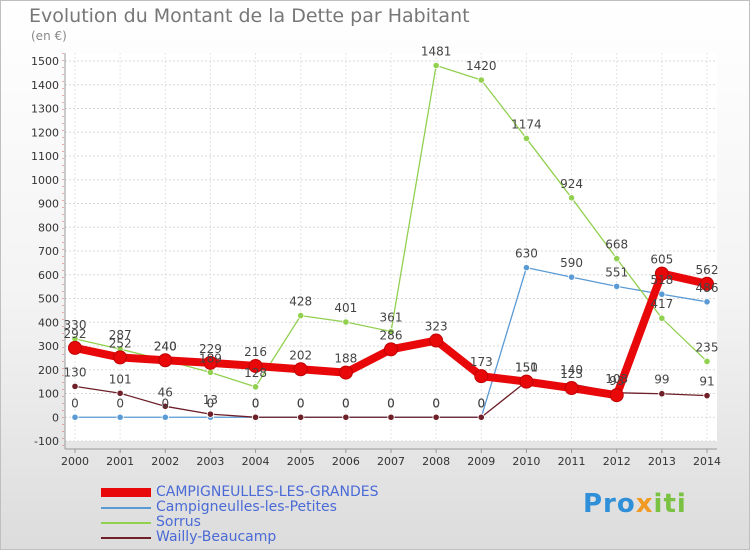 The width and height of the screenshot is (750, 550). I want to click on data-label: 1481, so click(436, 52).